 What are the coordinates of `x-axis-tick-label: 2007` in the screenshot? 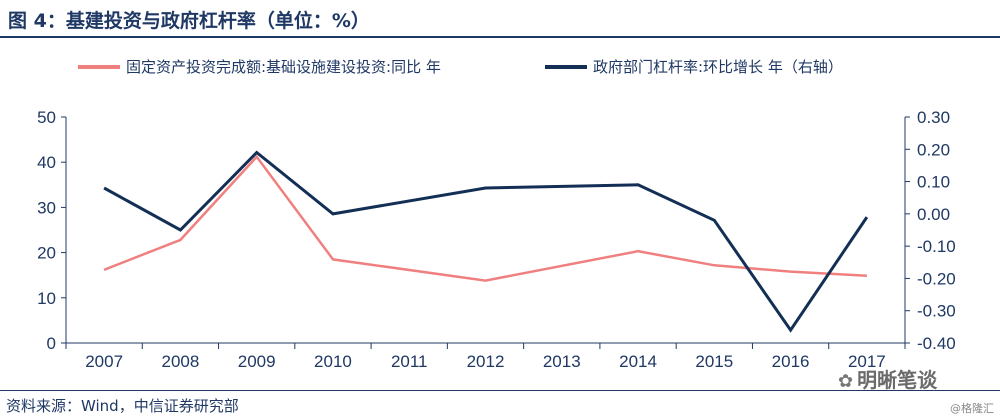 It's located at (104, 361).